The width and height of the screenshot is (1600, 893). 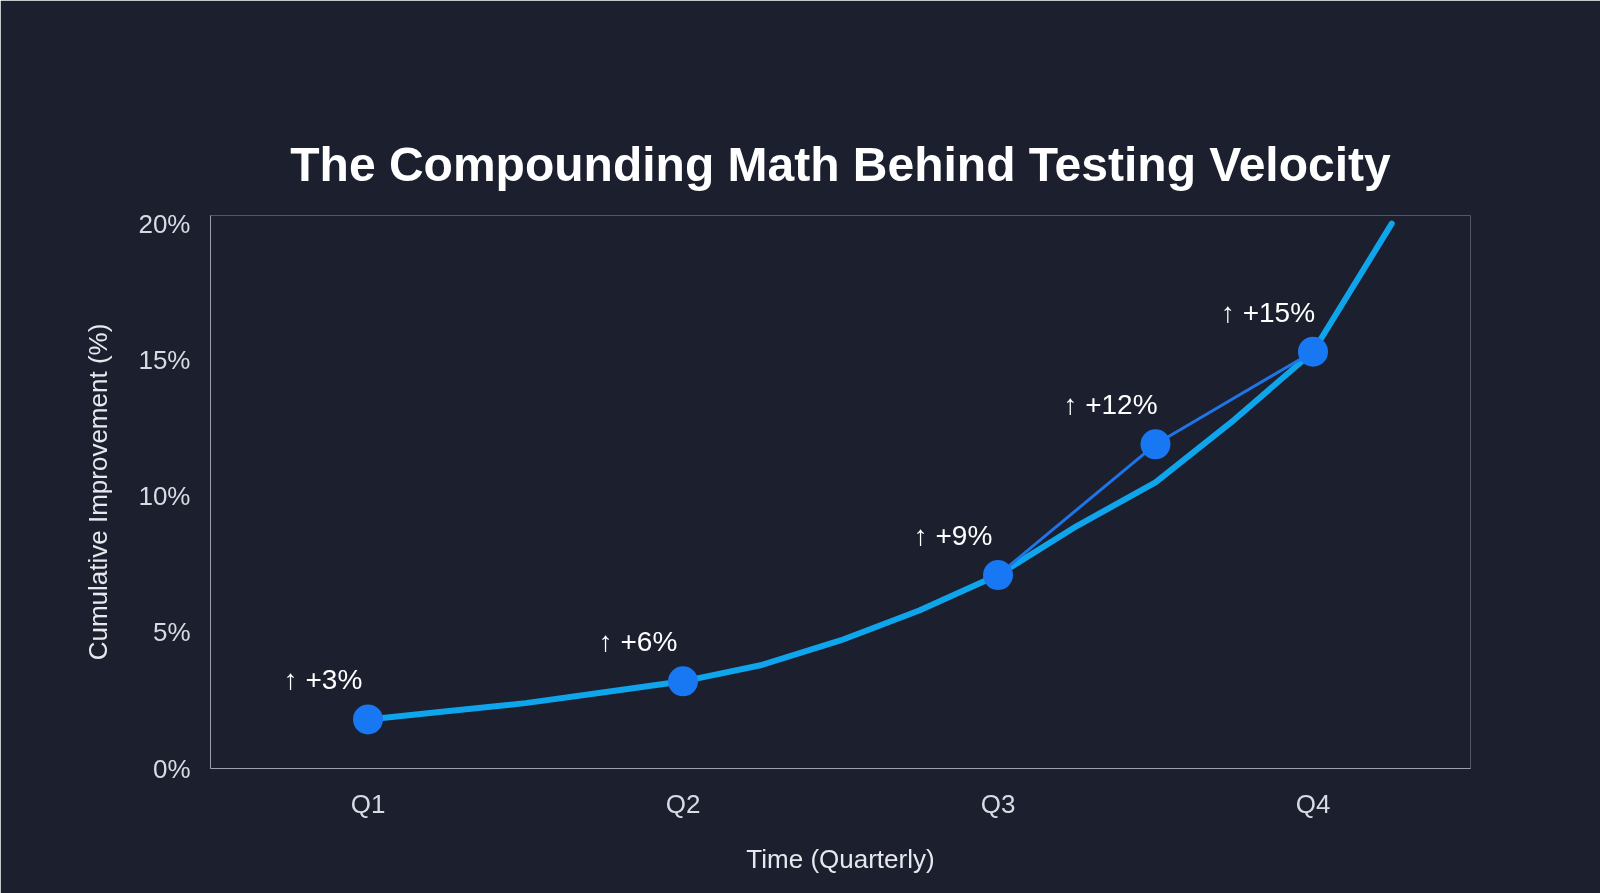 I want to click on y-tick-label: 0%, so click(x=171, y=768).